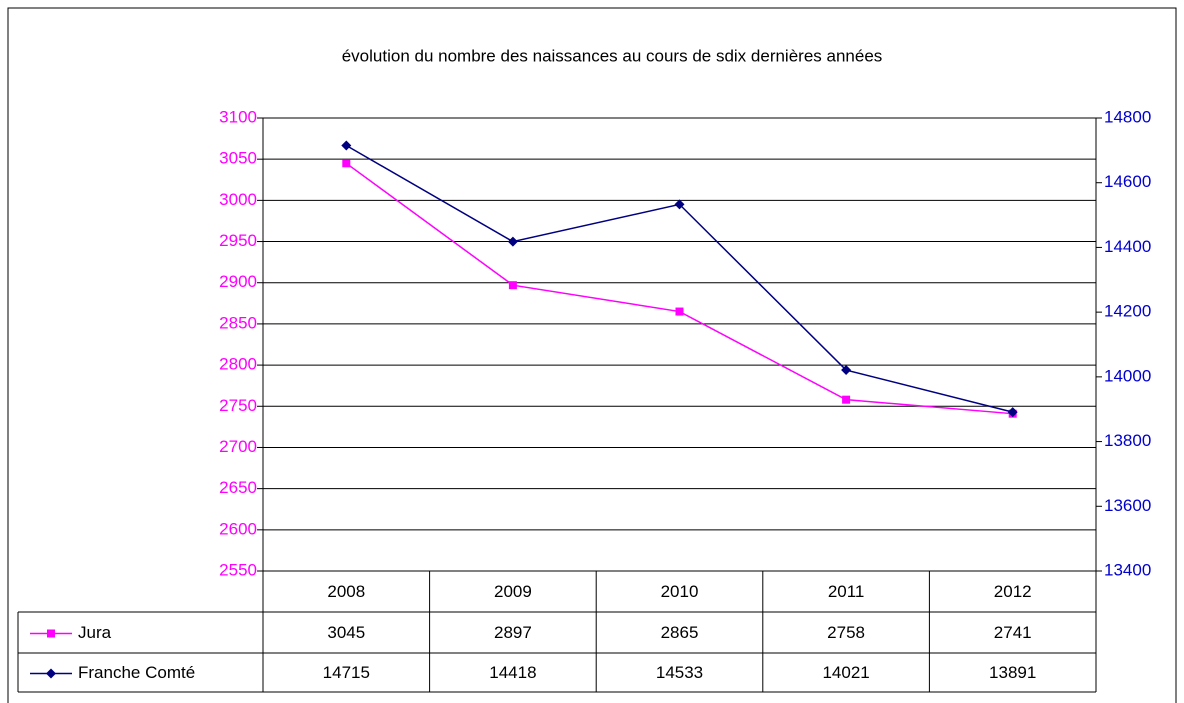 The width and height of the screenshot is (1184, 703). I want to click on table-value: 3045, so click(346, 632).